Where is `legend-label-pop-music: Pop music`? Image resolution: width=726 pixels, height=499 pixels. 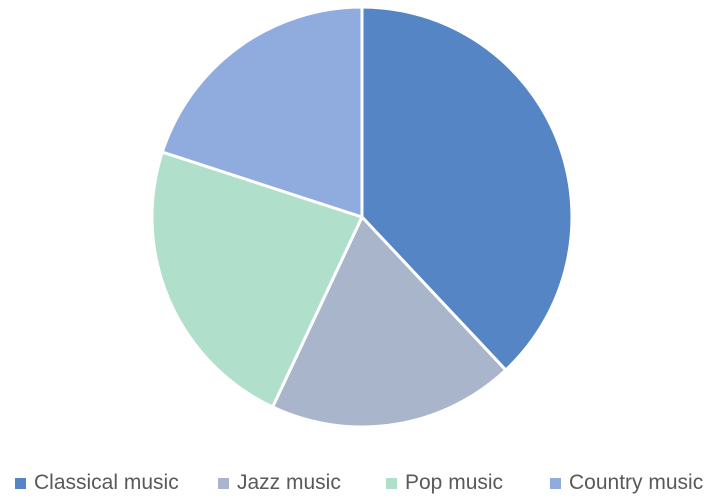
legend-label-pop-music: Pop music is located at coordinates (454, 482).